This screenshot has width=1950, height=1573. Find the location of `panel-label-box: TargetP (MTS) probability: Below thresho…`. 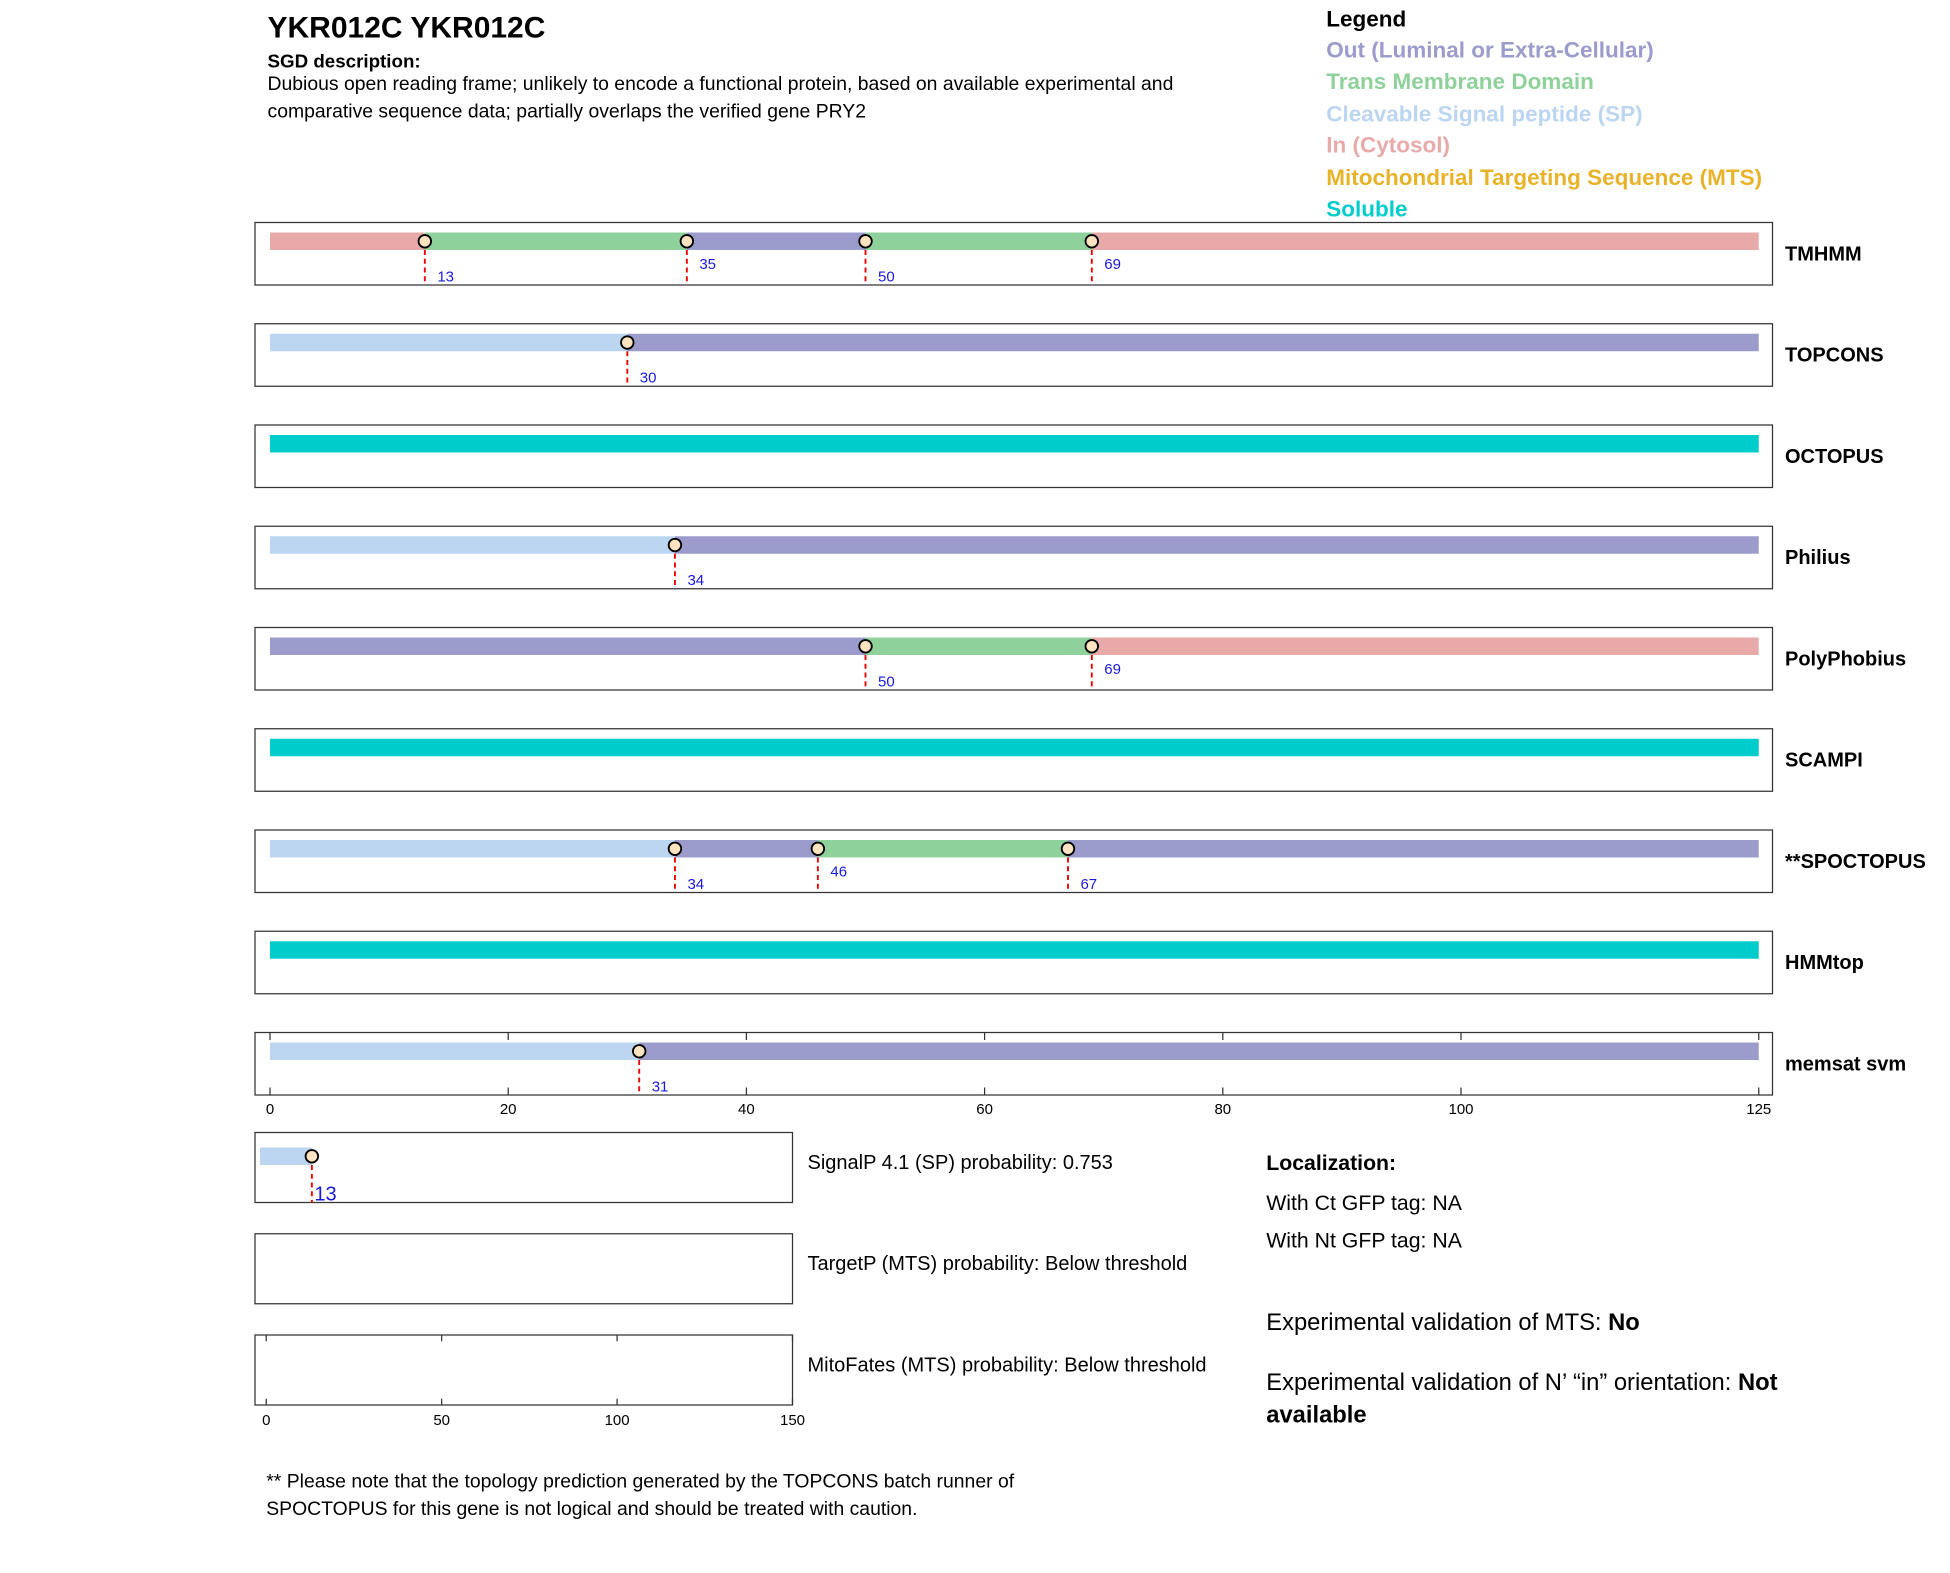

panel-label-box: TargetP (MTS) probability: Below thresho… is located at coordinates (998, 1264).